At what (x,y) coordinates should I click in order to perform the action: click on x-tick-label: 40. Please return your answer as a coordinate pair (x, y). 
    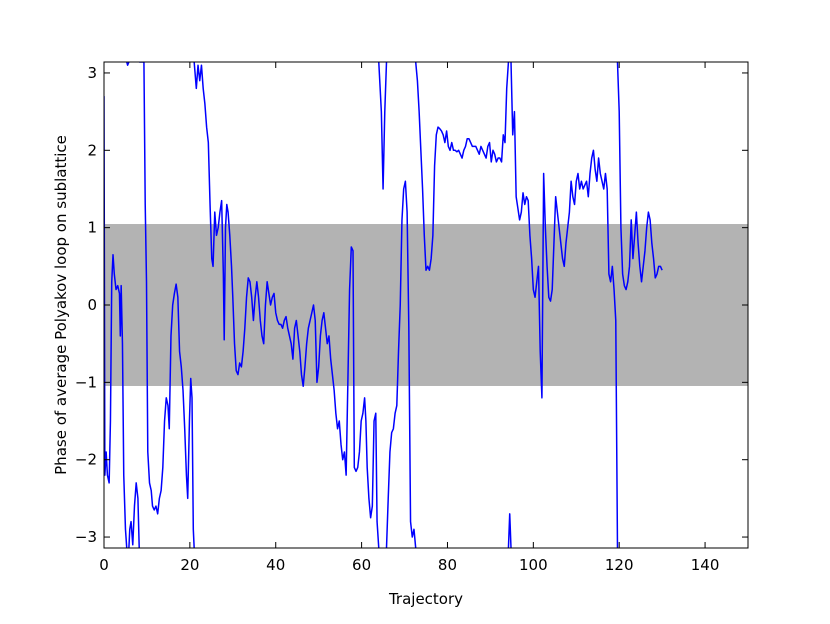
    Looking at the image, I should click on (275, 565).